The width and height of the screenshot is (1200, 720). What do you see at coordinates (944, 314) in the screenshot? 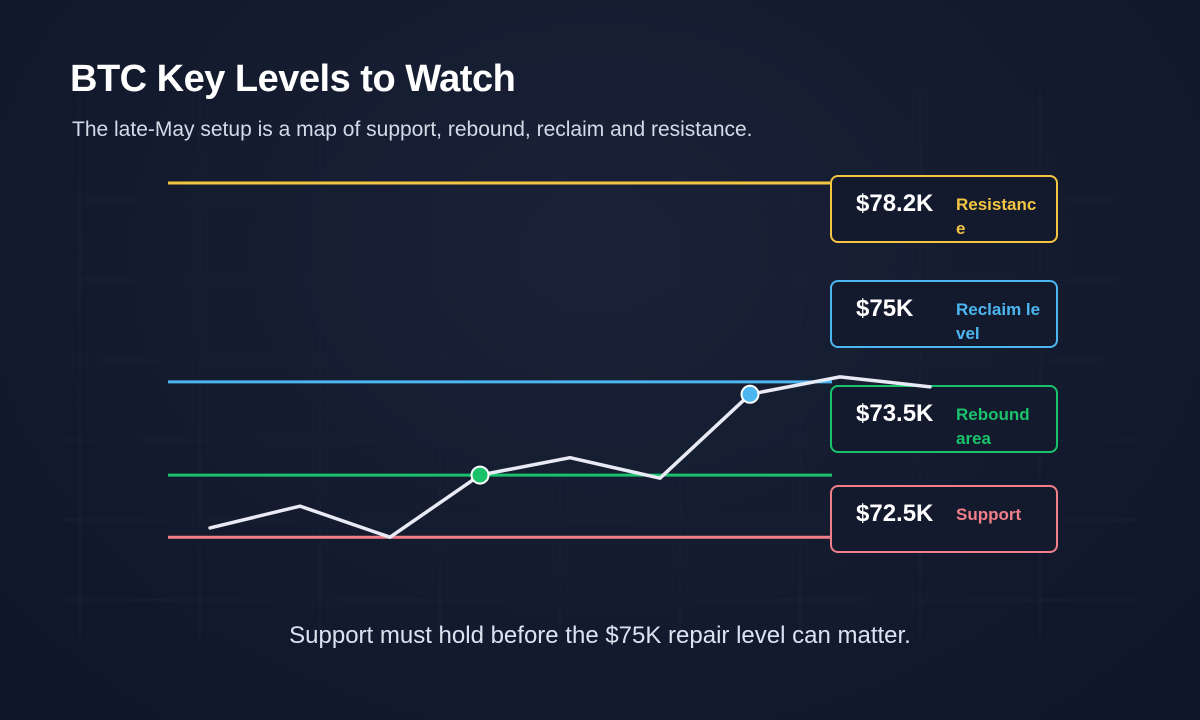
I see `level-box-reclaim: $75K Reclaim level` at bounding box center [944, 314].